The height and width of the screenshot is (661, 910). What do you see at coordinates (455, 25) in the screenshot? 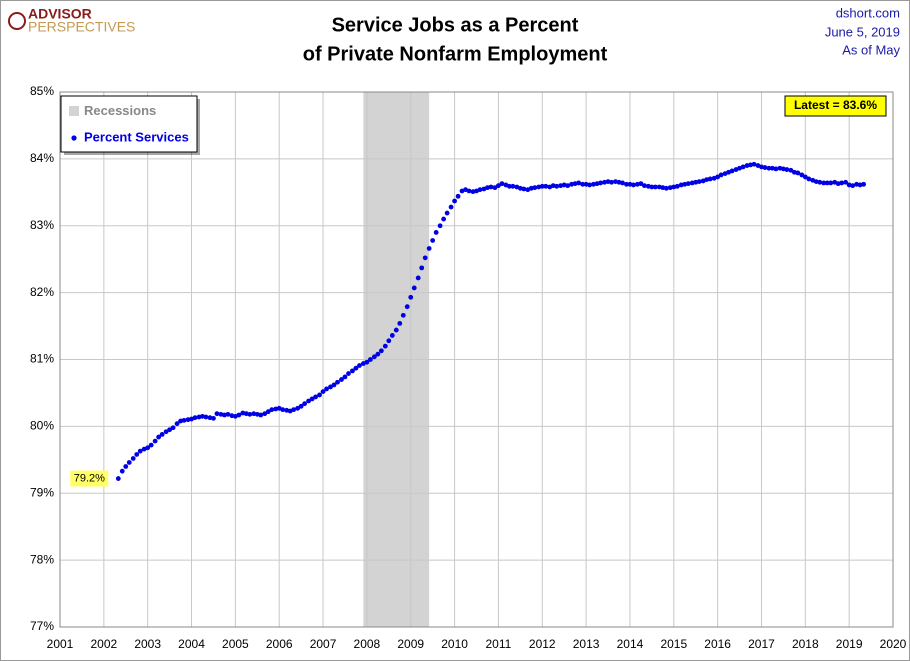
I see `chart-title: Service Jobs as a Percent` at bounding box center [455, 25].